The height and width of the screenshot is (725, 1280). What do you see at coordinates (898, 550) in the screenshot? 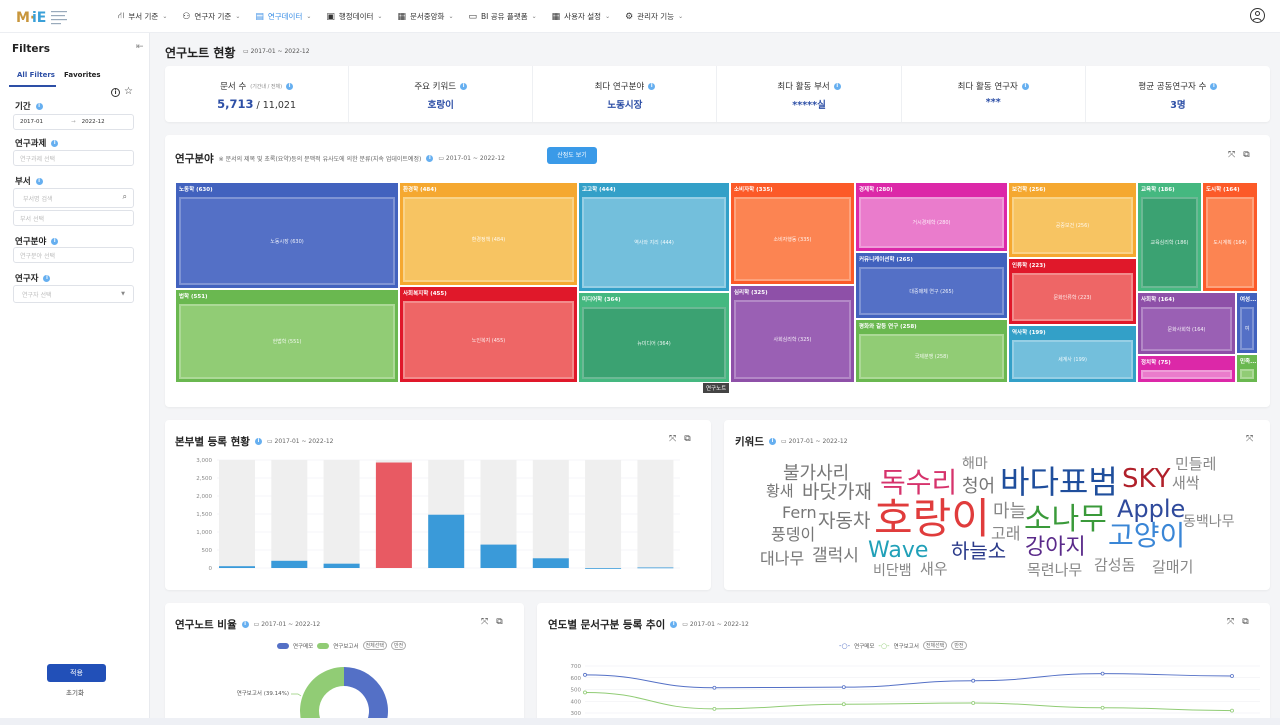
I see `keyword: Wave` at bounding box center [898, 550].